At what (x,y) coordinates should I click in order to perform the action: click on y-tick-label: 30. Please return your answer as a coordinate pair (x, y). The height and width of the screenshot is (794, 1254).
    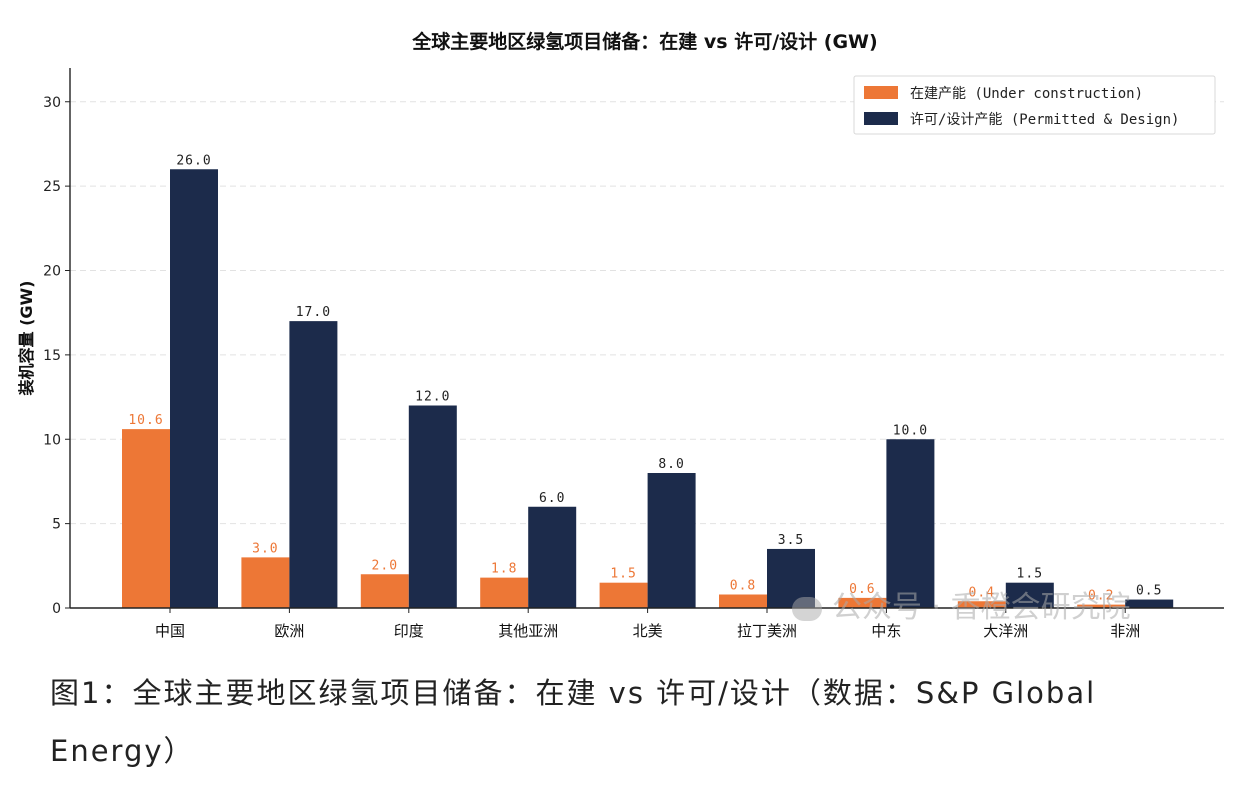
    Looking at the image, I should click on (52, 103).